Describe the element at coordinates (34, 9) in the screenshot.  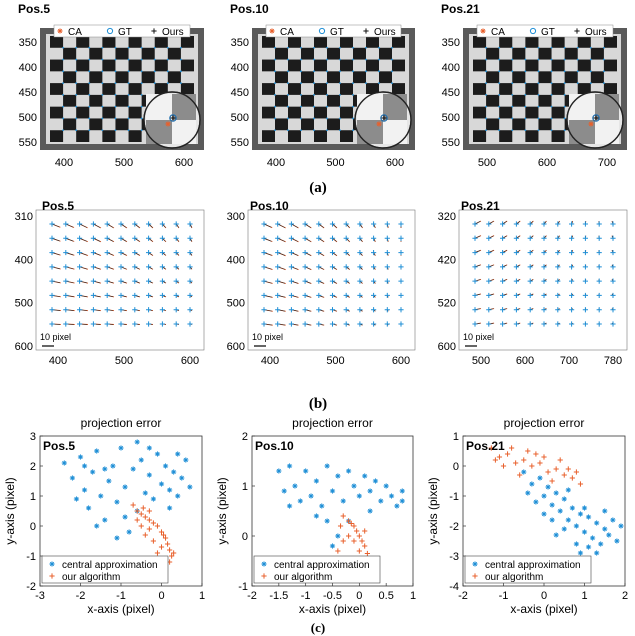
I see `panel-title: Pos.5` at that location.